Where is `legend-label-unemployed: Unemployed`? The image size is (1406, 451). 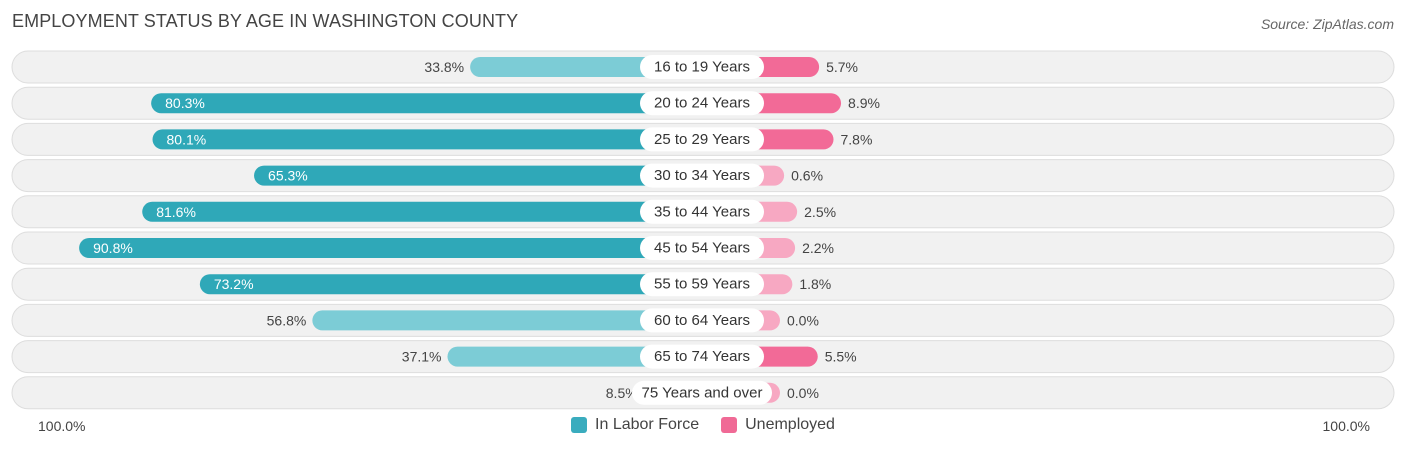 legend-label-unemployed: Unemployed is located at coordinates (790, 424).